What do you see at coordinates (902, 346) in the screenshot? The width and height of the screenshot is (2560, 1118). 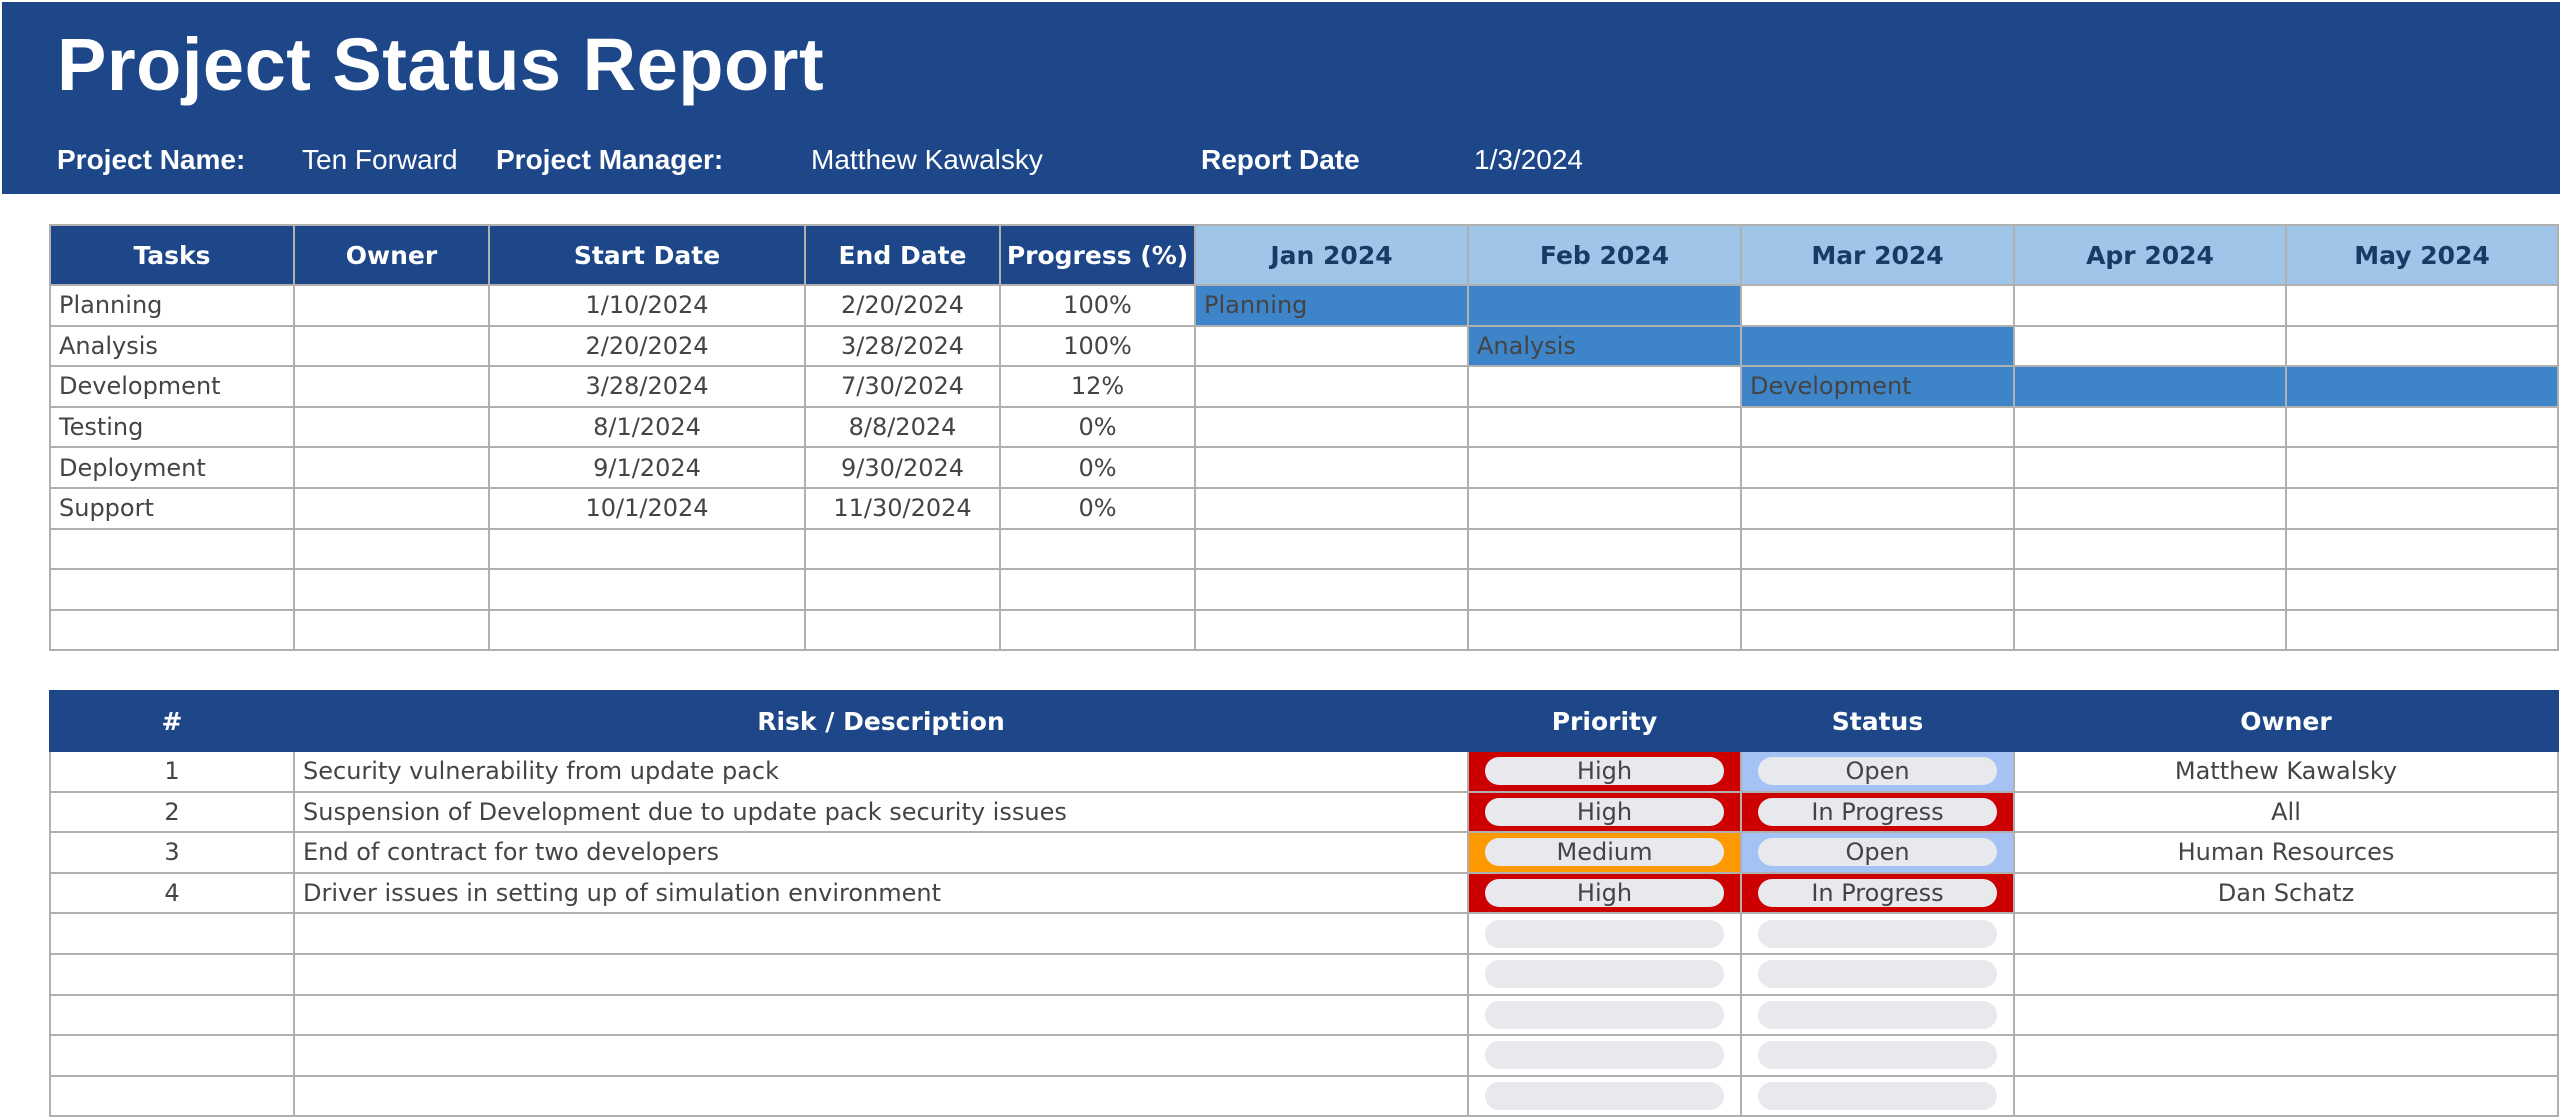 I see `task-end-date-cell: 3/28/2024` at bounding box center [902, 346].